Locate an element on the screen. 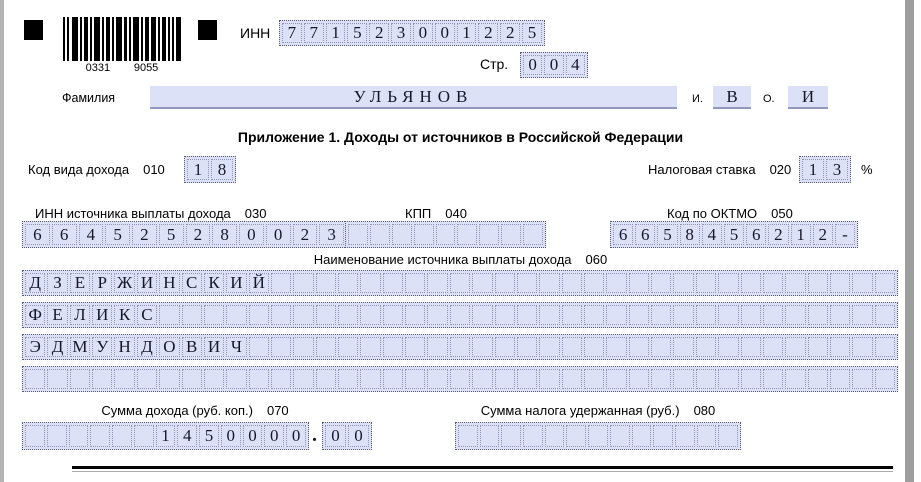 This screenshot has width=921, height=482. source-name-code: 060 is located at coordinates (596, 259).